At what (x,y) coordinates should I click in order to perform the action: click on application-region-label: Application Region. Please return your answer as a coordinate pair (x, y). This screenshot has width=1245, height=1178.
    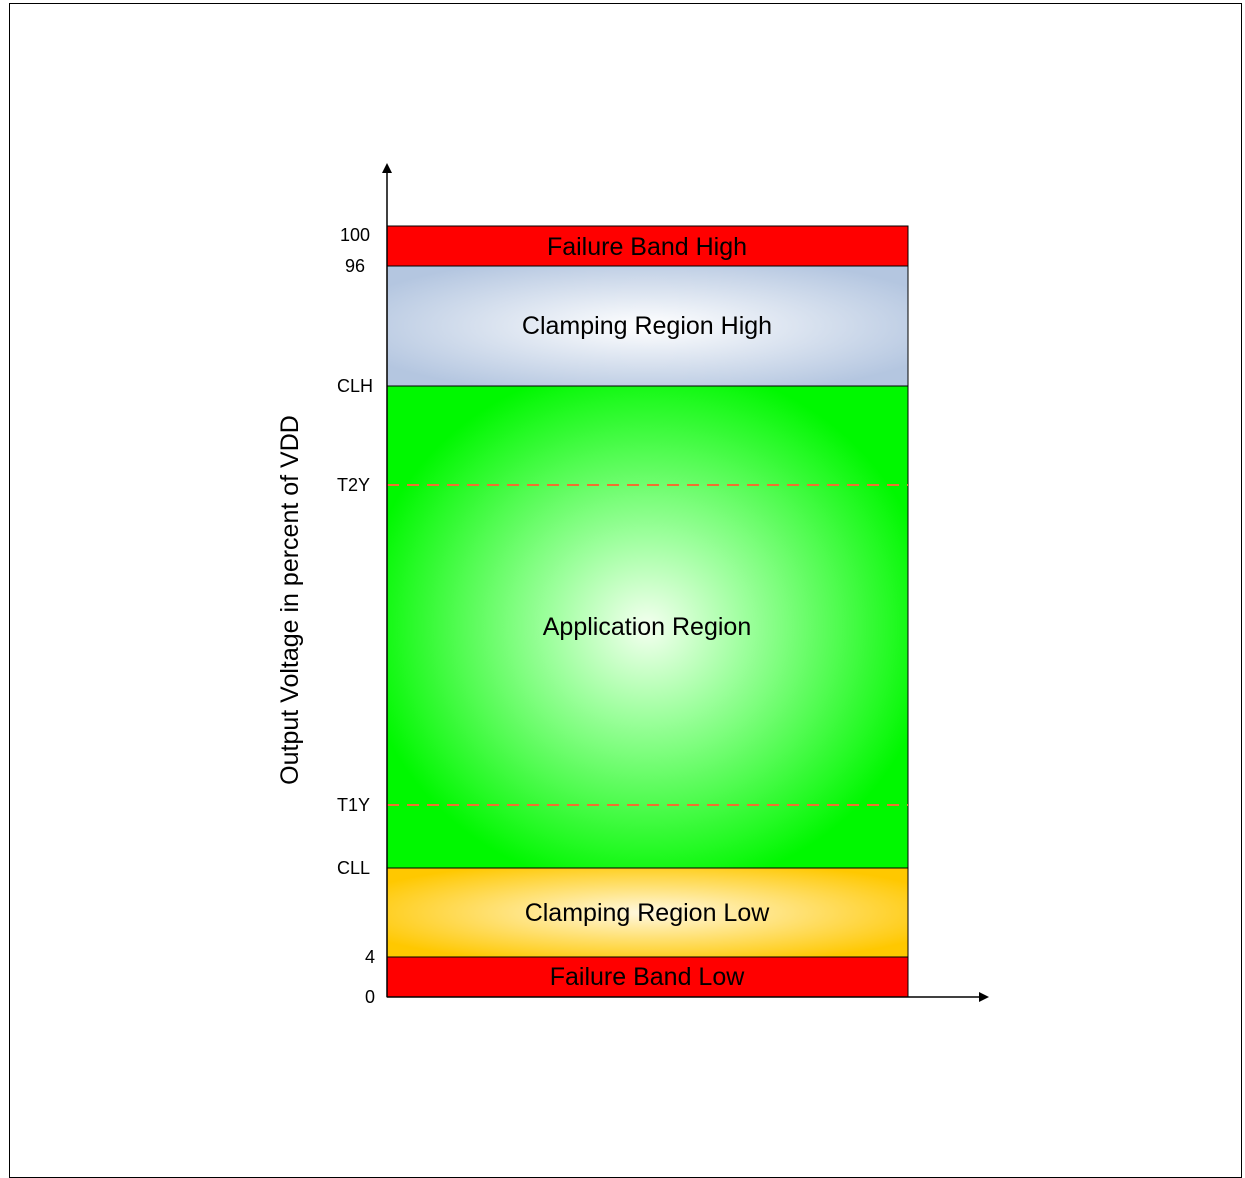
    Looking at the image, I should click on (647, 627).